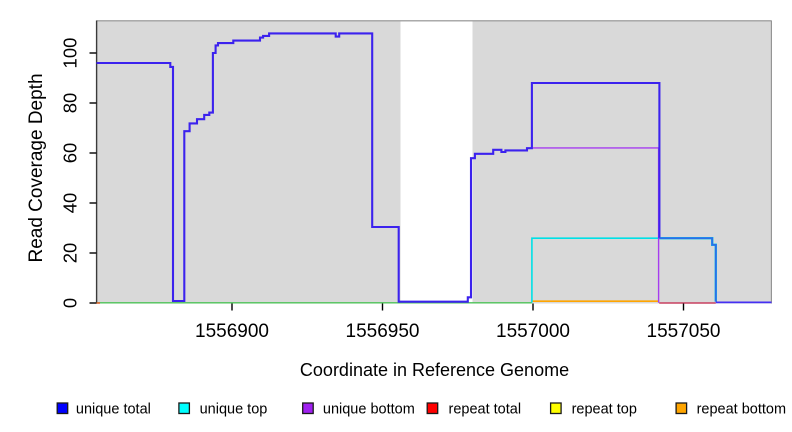  I want to click on svg-text: Read Coverage Depth, so click(36, 167).